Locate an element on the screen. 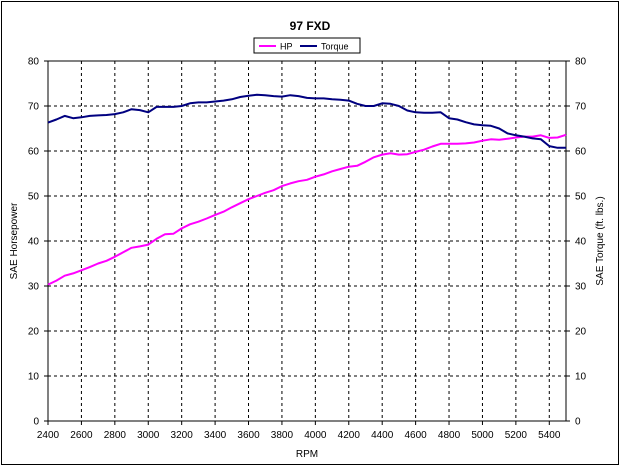 The height and width of the screenshot is (467, 621). x-tick-label: 3400 is located at coordinates (215, 435).